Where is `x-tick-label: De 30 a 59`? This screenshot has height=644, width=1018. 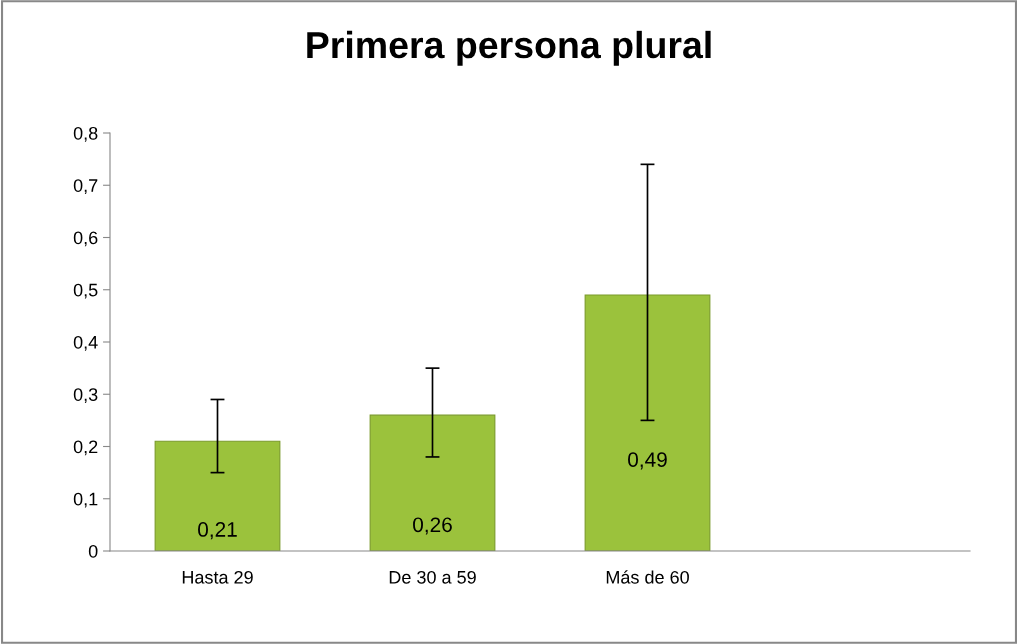
x-tick-label: De 30 a 59 is located at coordinates (432, 577).